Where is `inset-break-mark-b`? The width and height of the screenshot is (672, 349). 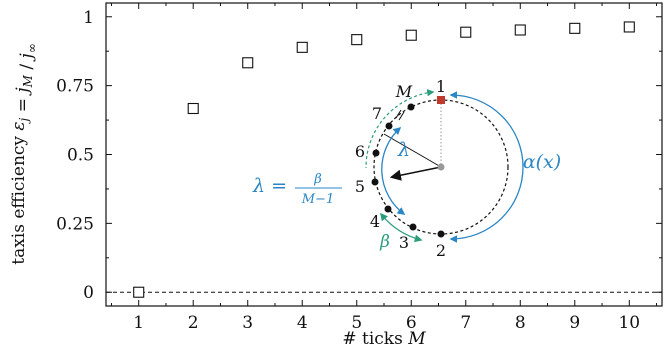 inset-break-mark-b is located at coordinates (401, 116).